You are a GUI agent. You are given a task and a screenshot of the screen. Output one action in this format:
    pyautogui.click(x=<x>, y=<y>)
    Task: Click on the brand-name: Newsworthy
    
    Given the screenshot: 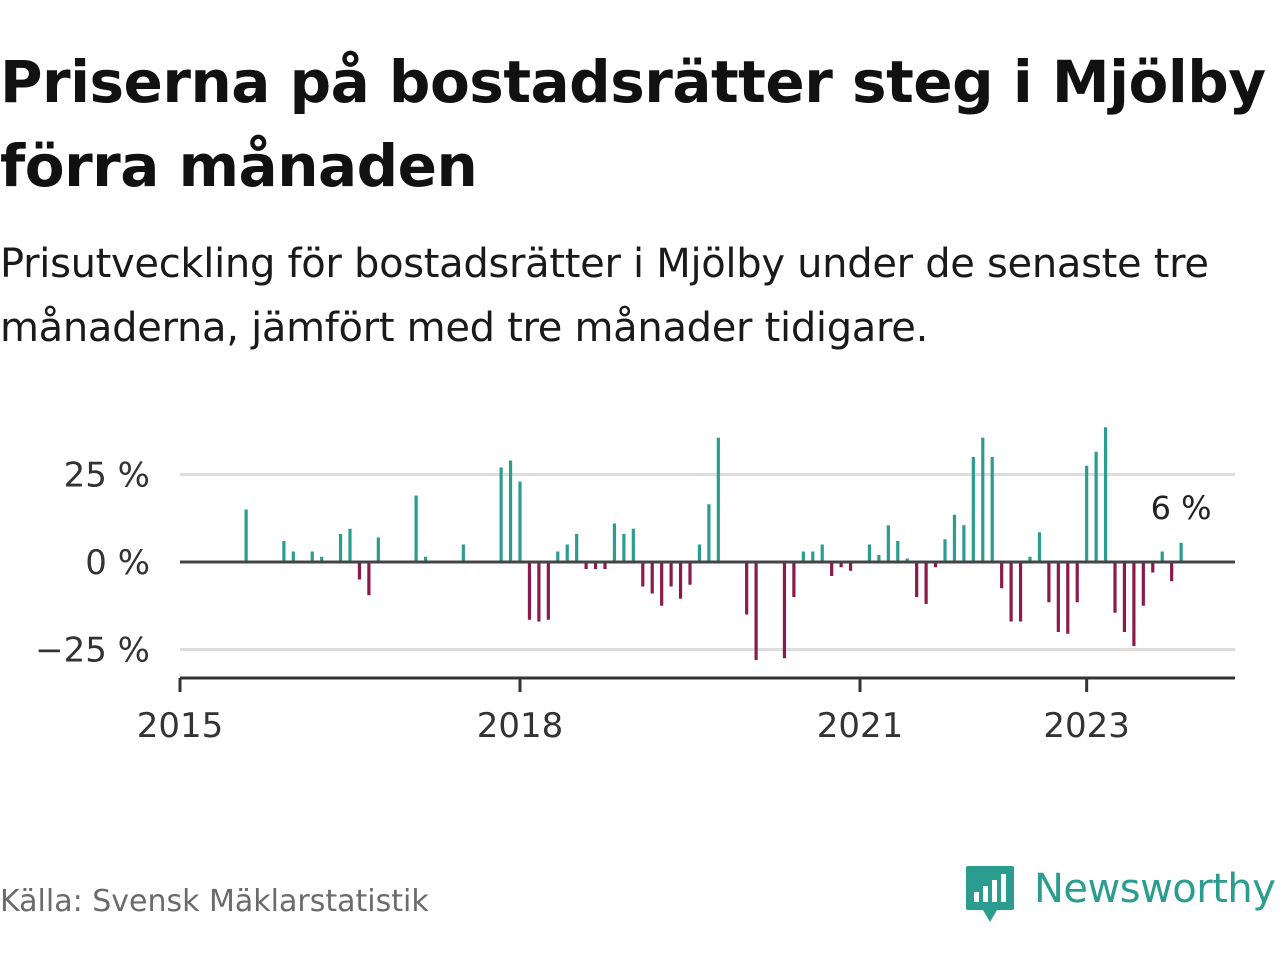 What is the action you would take?
    pyautogui.click(x=1155, y=889)
    